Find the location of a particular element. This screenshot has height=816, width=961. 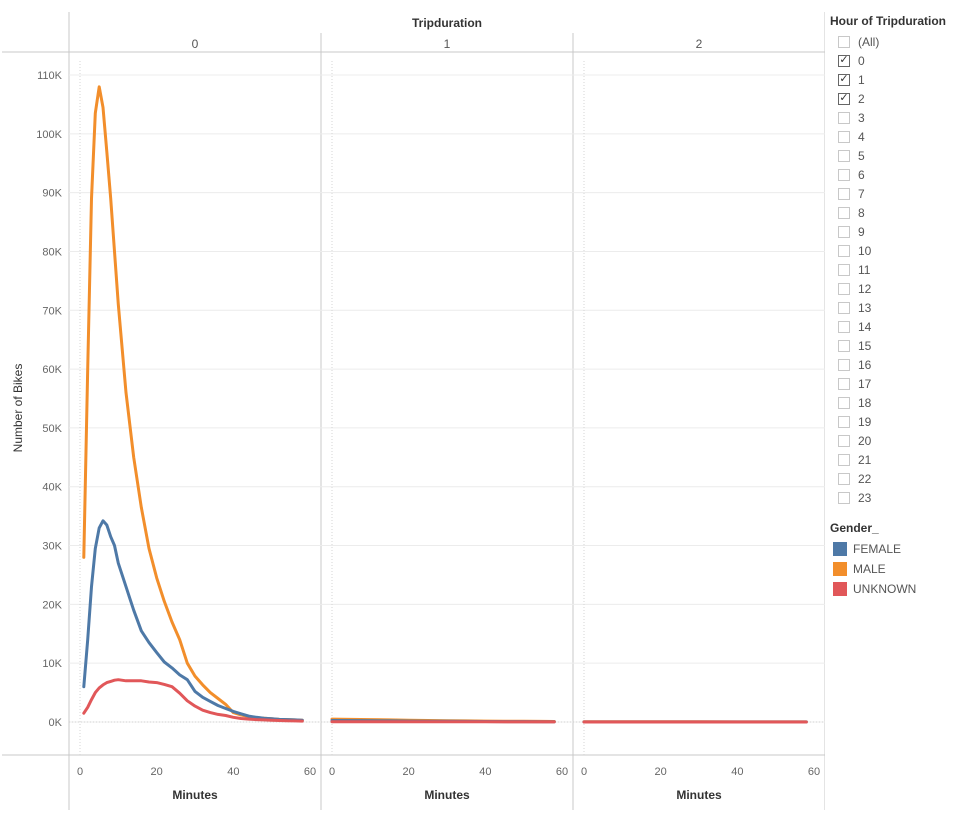

legend-item: FEMALE is located at coordinates (895, 549).